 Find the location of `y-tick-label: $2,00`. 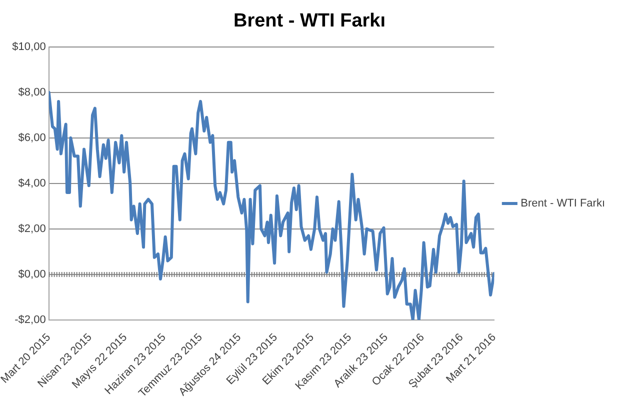

y-tick-label: $2,00 is located at coordinates (32, 228).